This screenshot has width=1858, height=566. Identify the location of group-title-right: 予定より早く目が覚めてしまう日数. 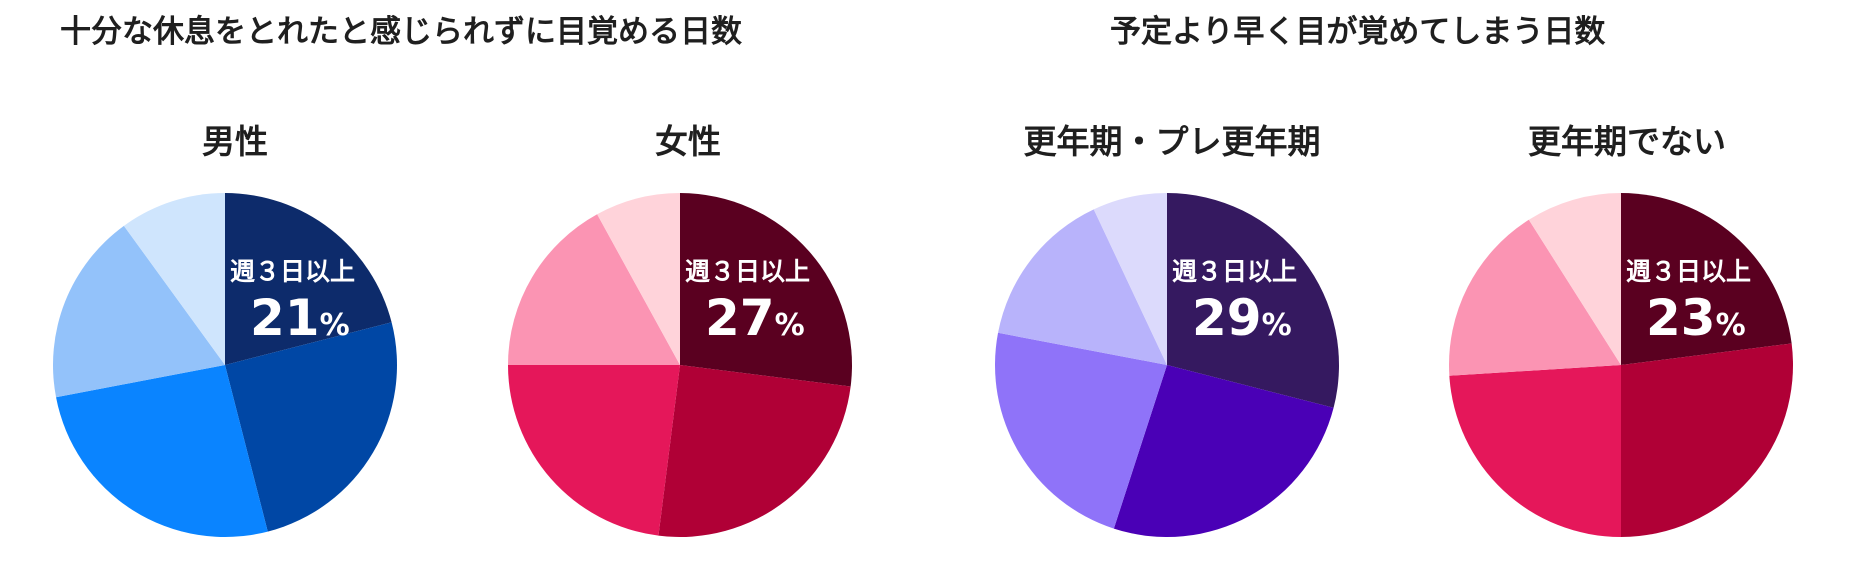
(1358, 32).